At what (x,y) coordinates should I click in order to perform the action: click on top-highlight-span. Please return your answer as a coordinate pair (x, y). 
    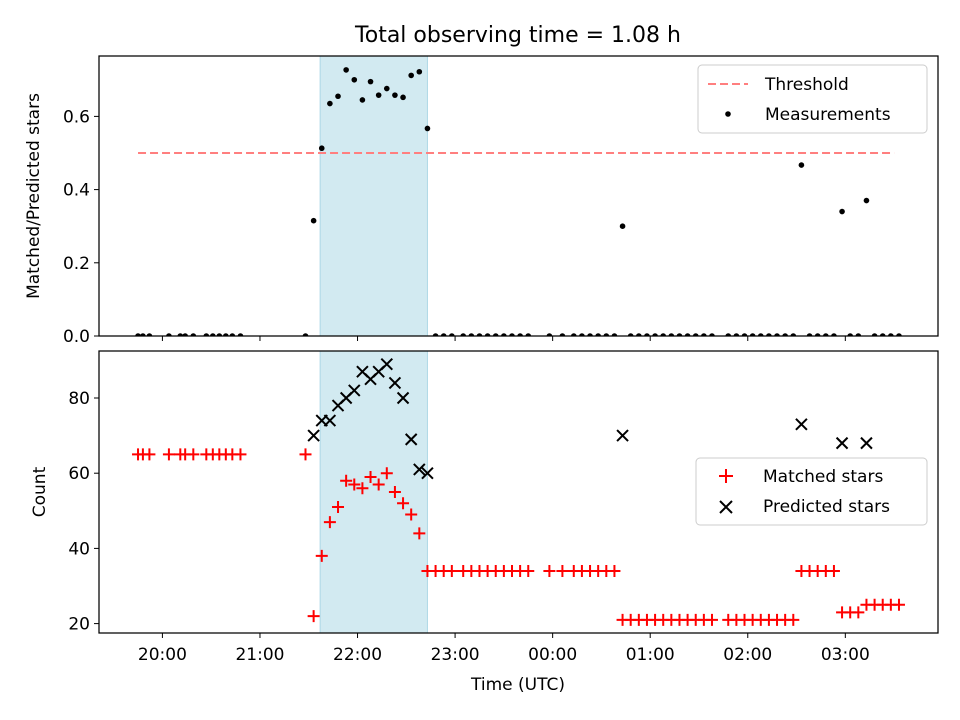
    Looking at the image, I should click on (373, 196).